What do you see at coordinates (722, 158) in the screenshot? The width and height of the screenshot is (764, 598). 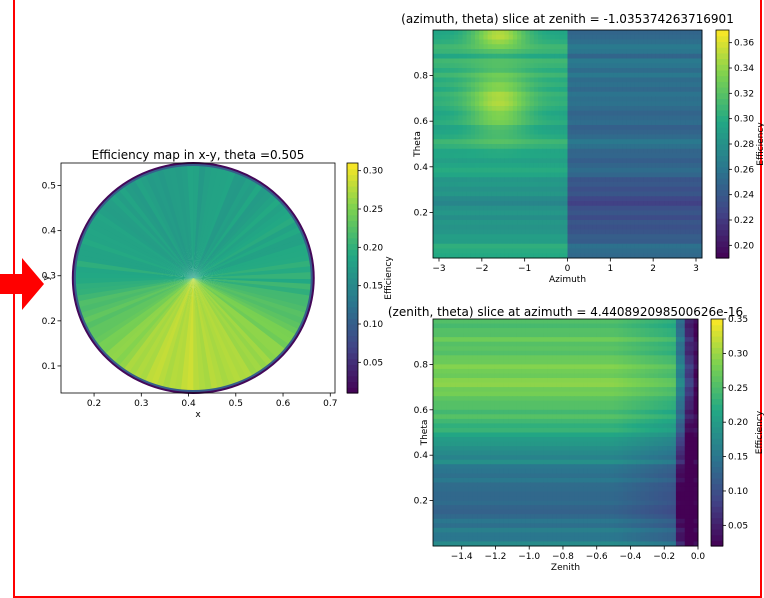 I see `colorbar-segment` at bounding box center [722, 158].